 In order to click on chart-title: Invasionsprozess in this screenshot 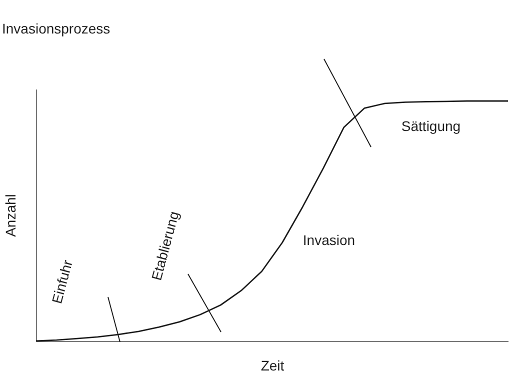, I will do `click(56, 28)`.